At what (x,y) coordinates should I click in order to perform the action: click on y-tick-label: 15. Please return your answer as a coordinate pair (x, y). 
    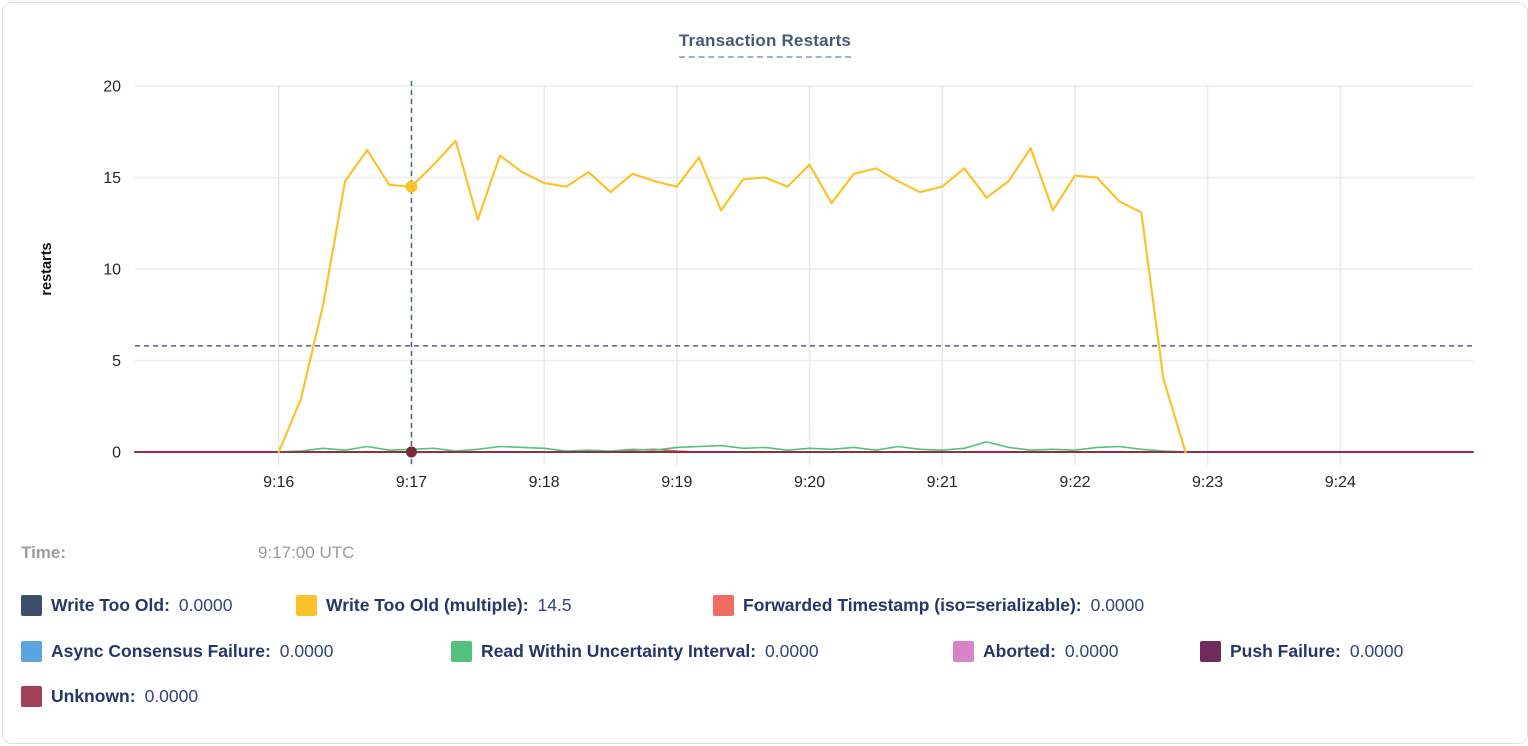
    Looking at the image, I should click on (112, 178).